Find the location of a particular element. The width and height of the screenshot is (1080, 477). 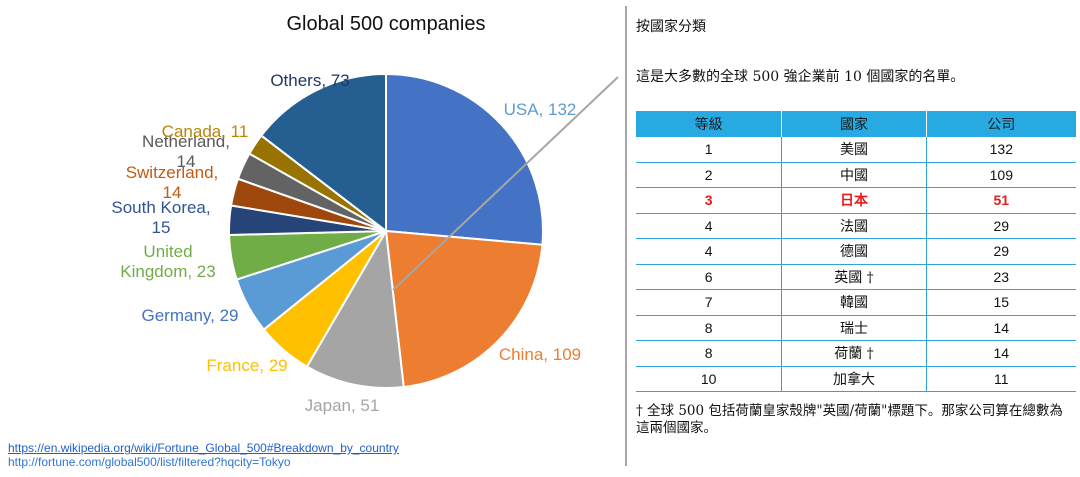

table-header-row: 等級 國家 公司 is located at coordinates (856, 124).